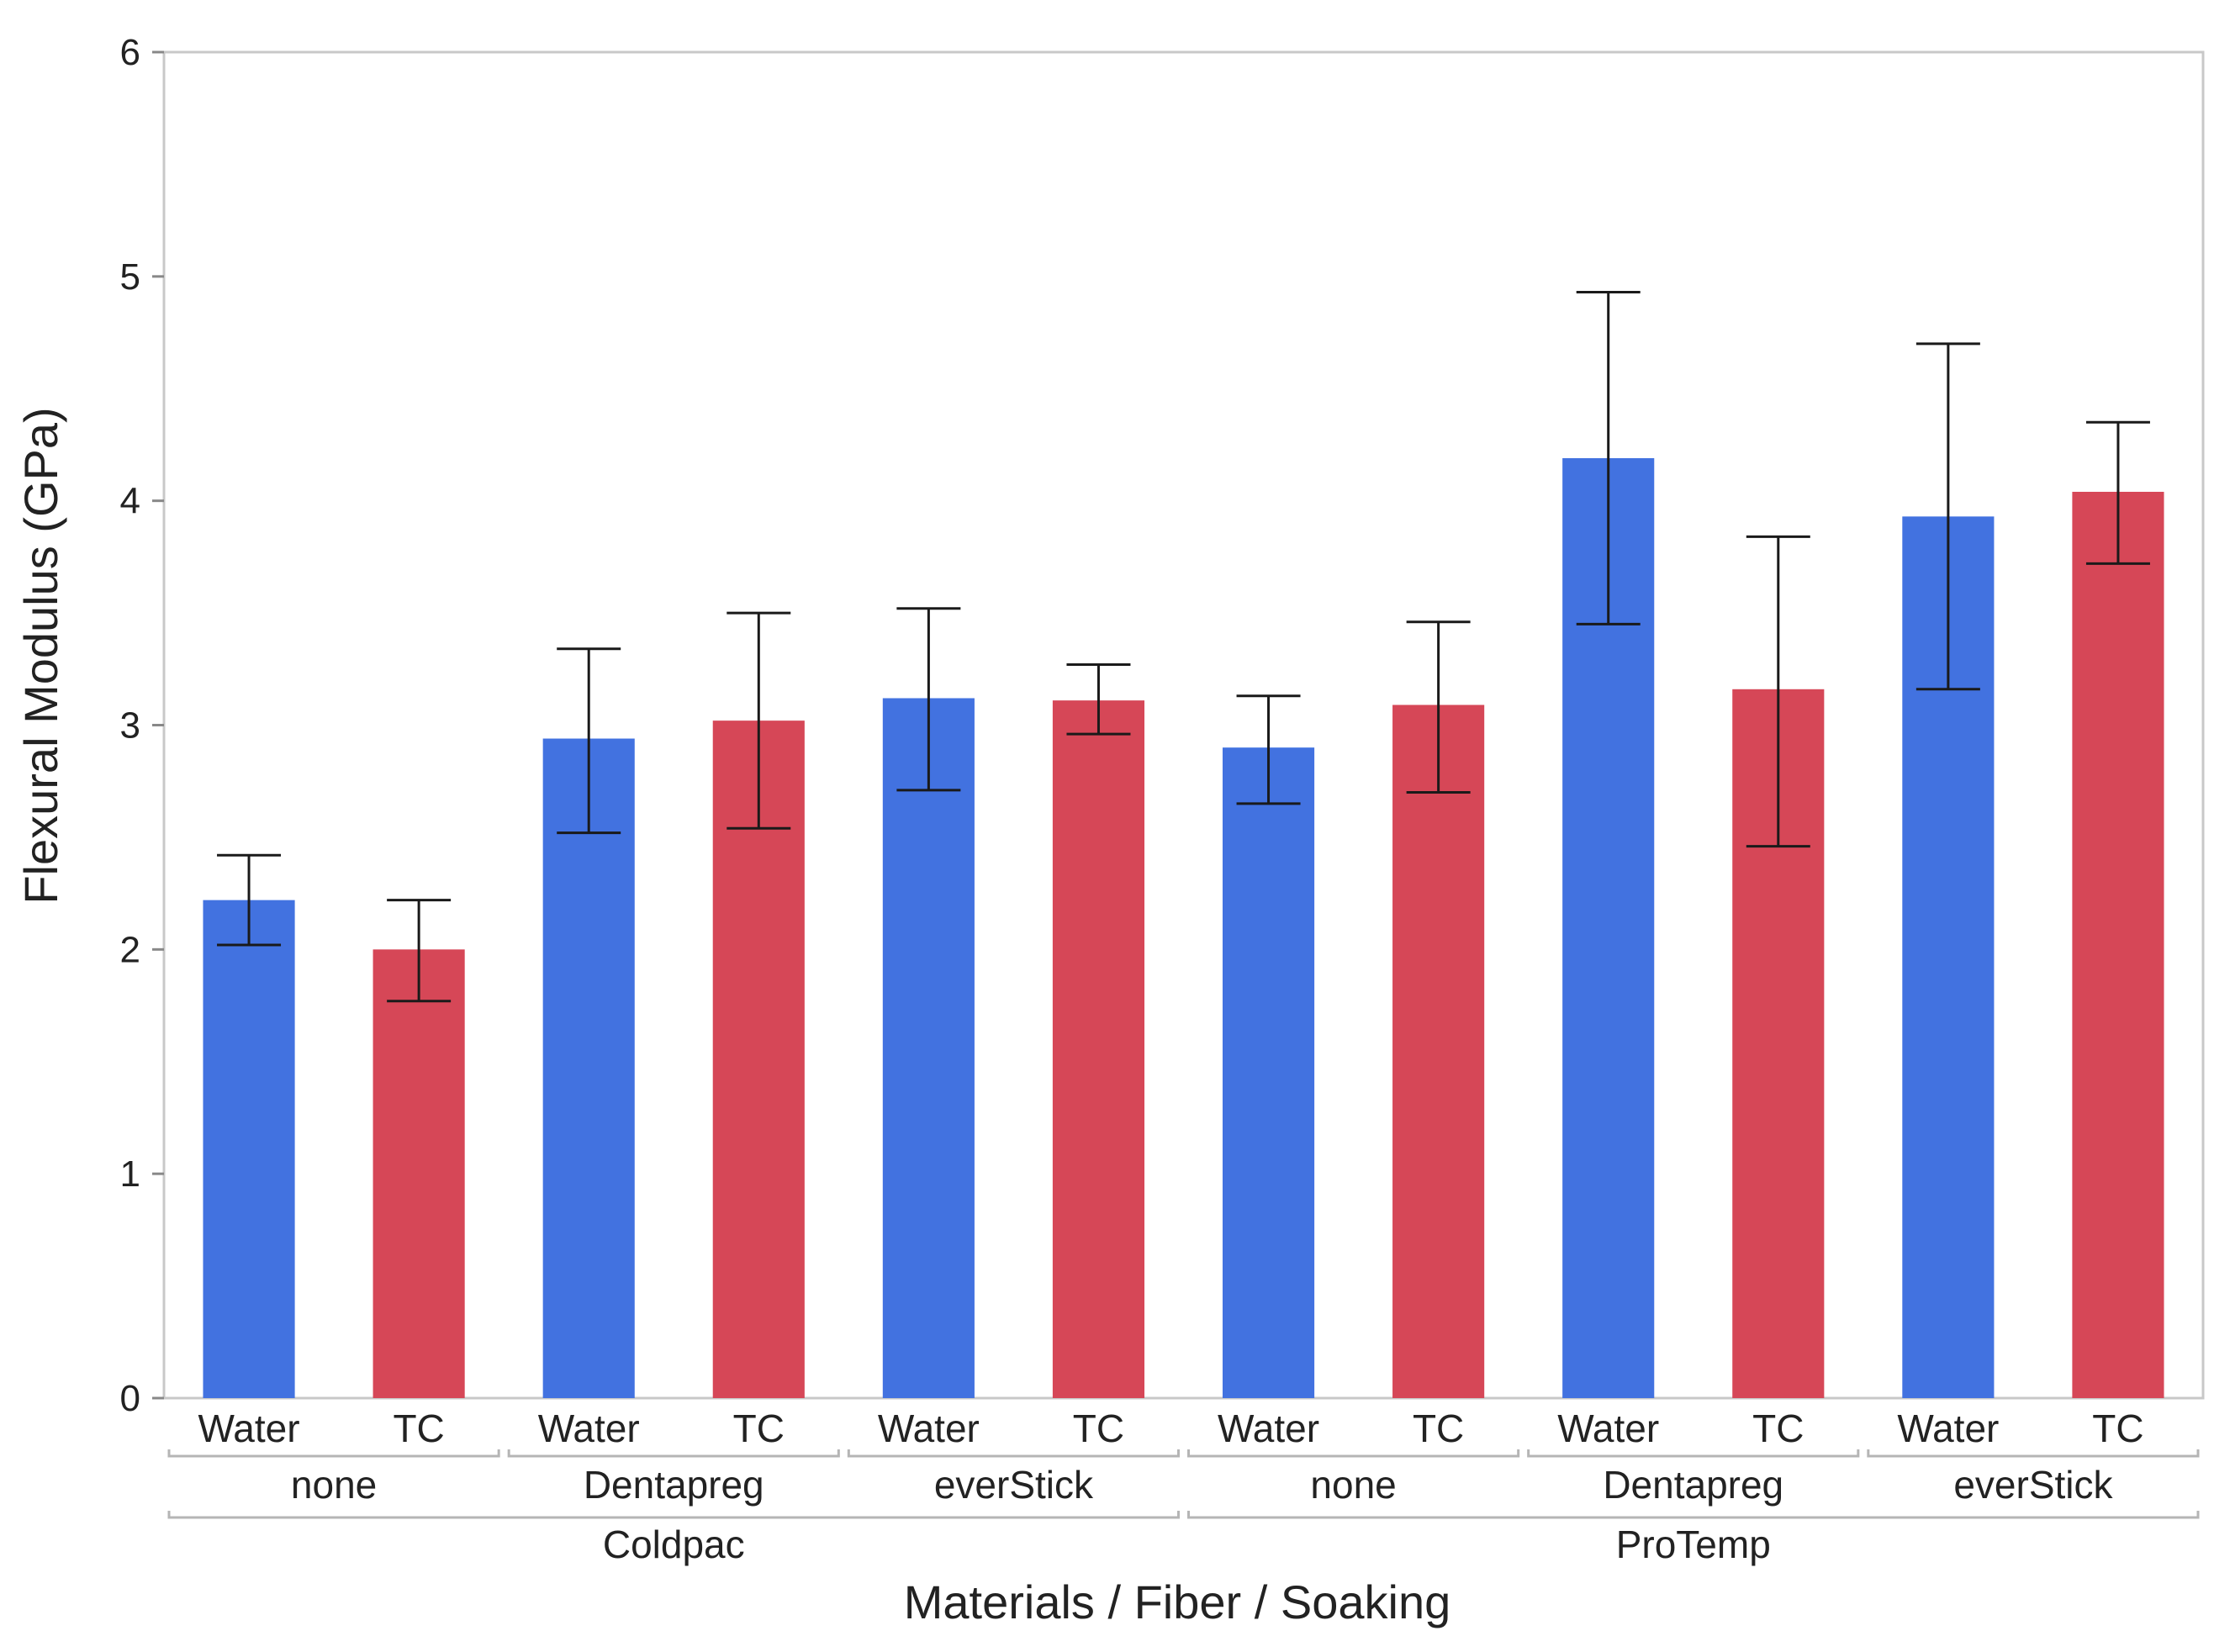 The width and height of the screenshot is (2214, 1652). I want to click on x-label-material: ProTemp, so click(1693, 1544).